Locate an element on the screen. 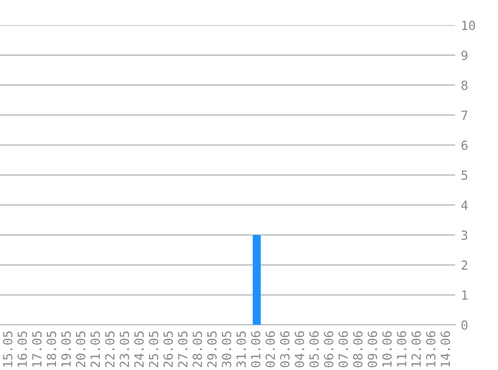  y-tick-label: 5 is located at coordinates (465, 175).